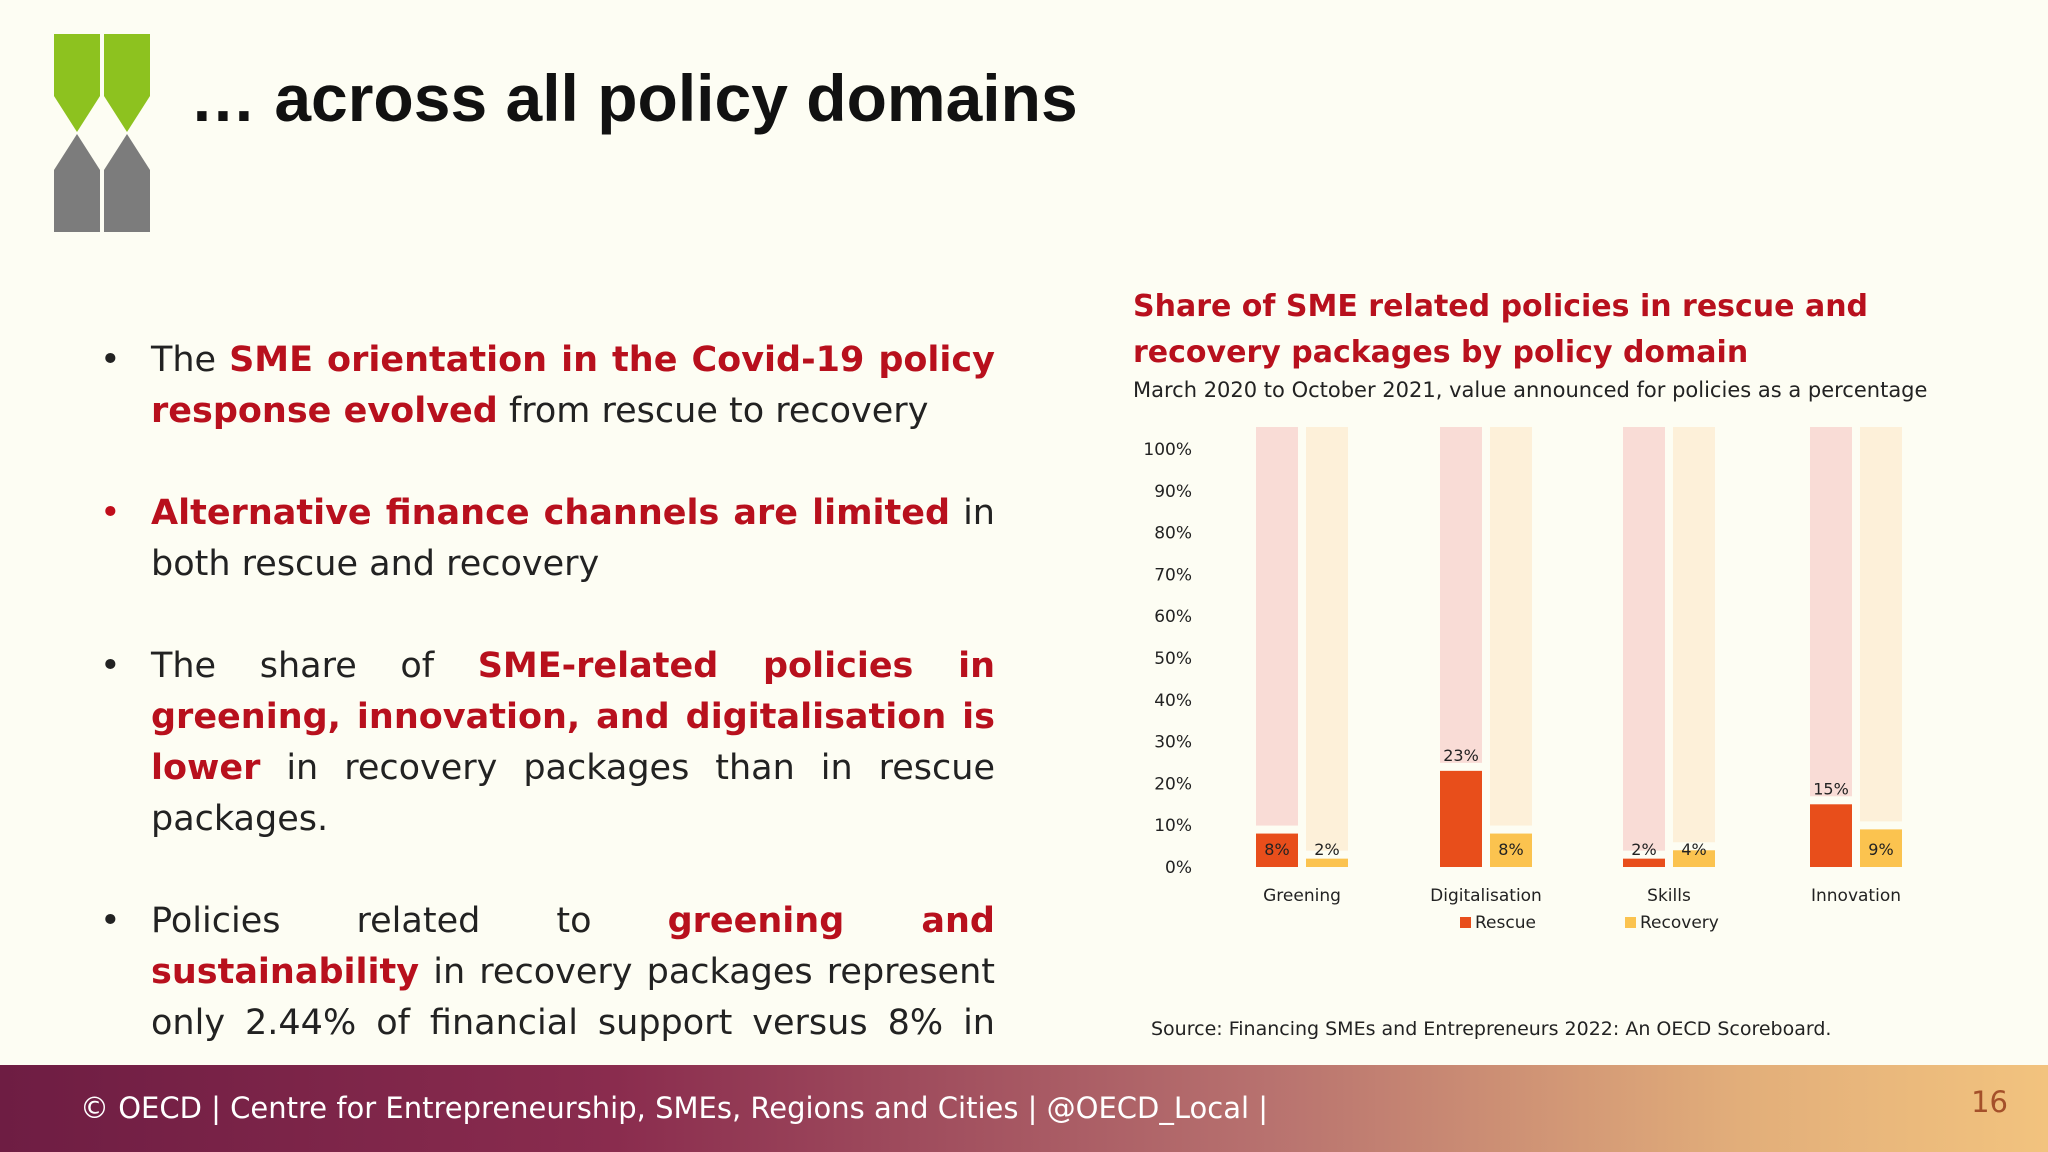 Image resolution: width=2048 pixels, height=1152 pixels. What do you see at coordinates (573, 538) in the screenshot?
I see `bullet-text: in both rescue and recovery` at bounding box center [573, 538].